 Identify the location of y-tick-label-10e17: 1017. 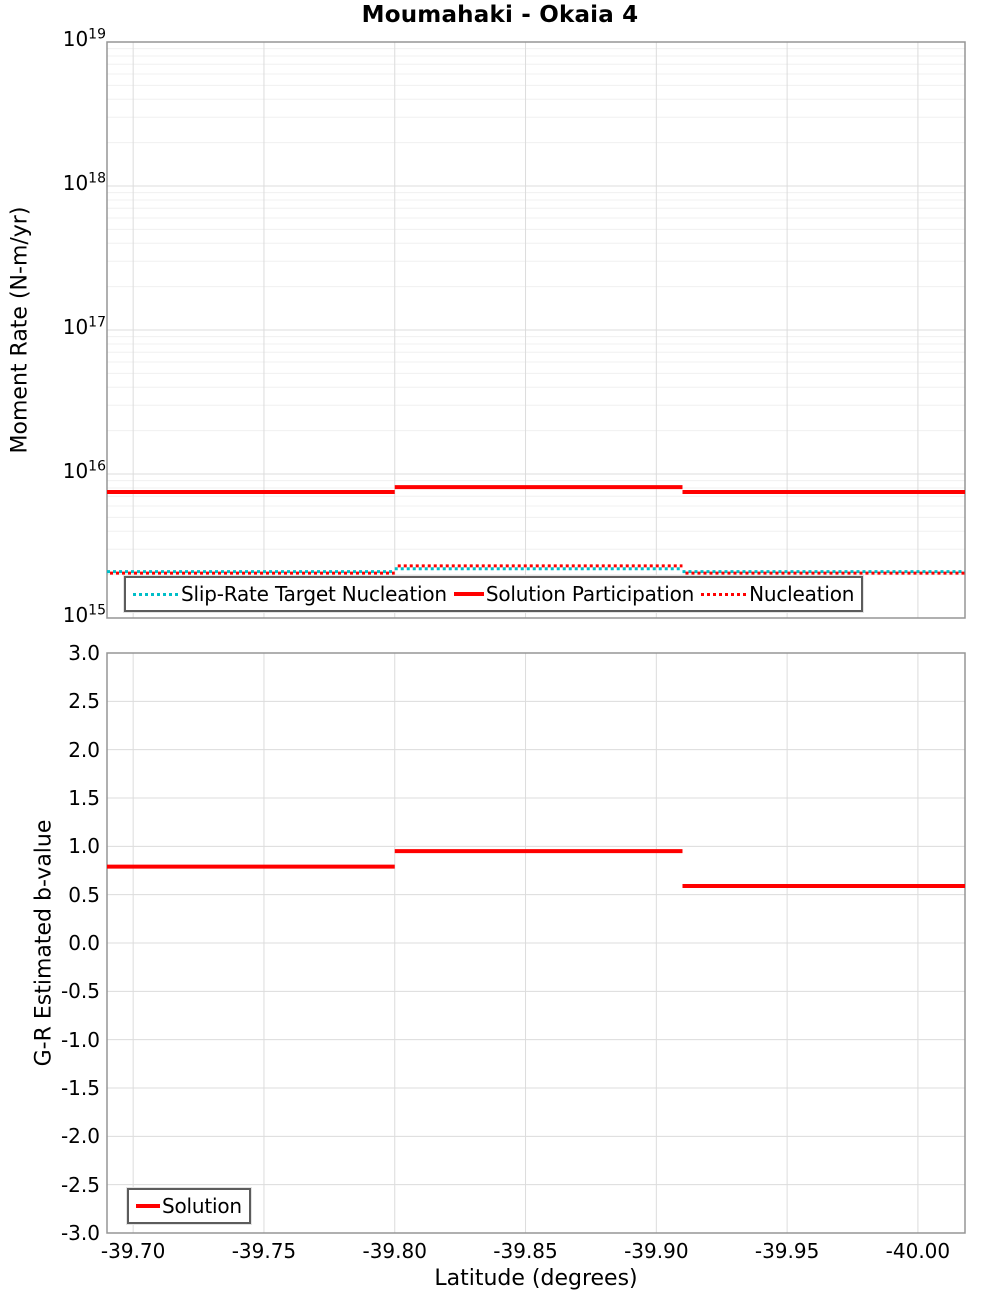
(84, 326).